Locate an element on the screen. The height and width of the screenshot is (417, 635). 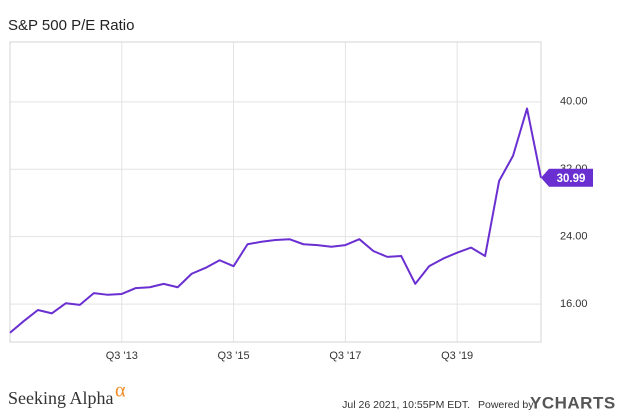
brand: Seeking Alpha is located at coordinates (61, 398).